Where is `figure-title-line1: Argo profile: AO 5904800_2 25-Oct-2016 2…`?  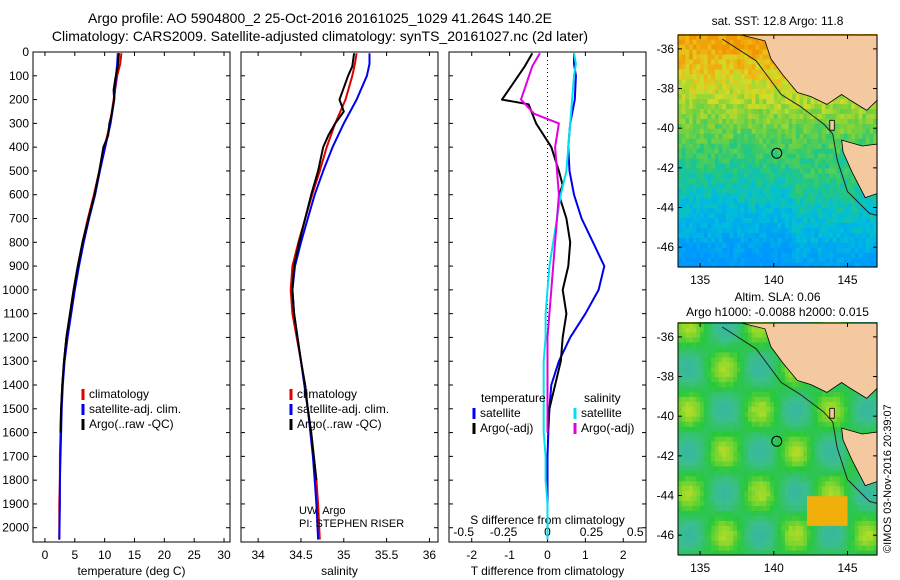
figure-title-line1: Argo profile: AO 5904800_2 25-Oct-2016 2… is located at coordinates (320, 18).